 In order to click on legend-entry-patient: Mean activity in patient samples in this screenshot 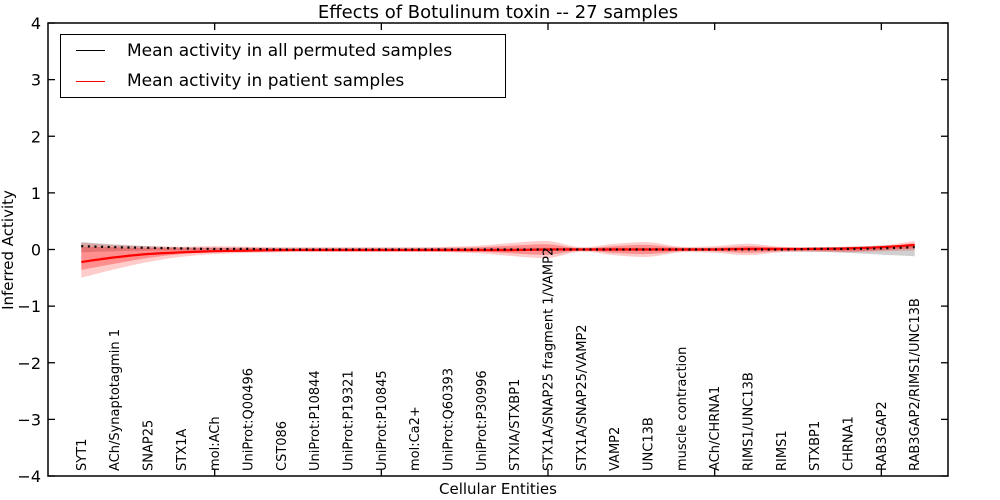, I will do `click(290, 81)`.